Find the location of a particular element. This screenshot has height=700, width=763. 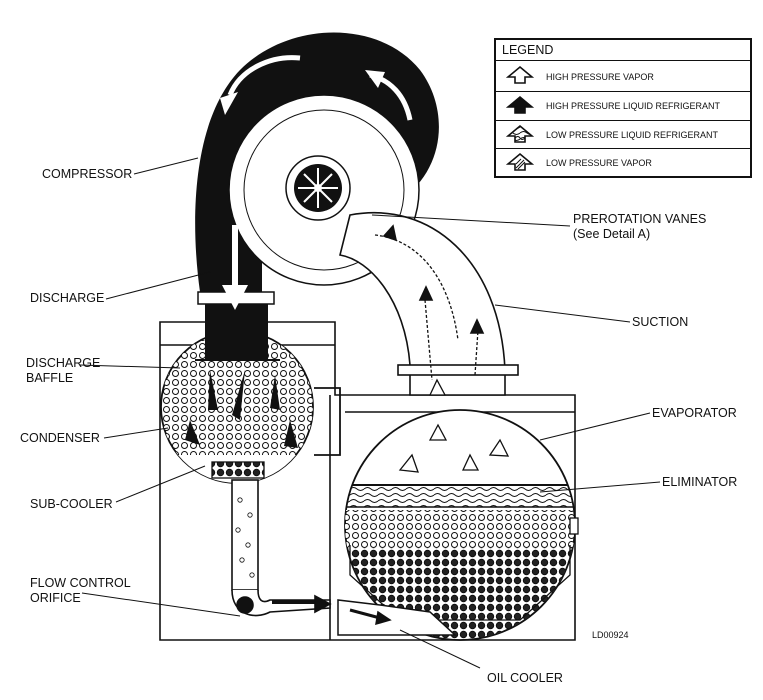

hatched-arrow-icon is located at coordinates (520, 161).